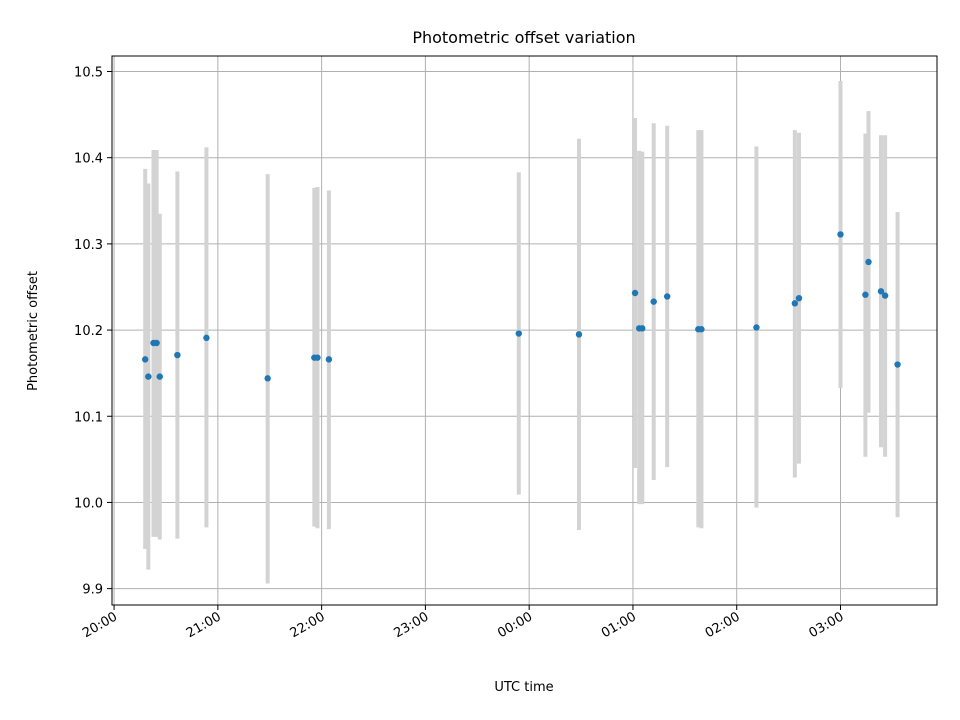 The width and height of the screenshot is (960, 720). I want to click on y-tick-label: 10.4, so click(88, 159).